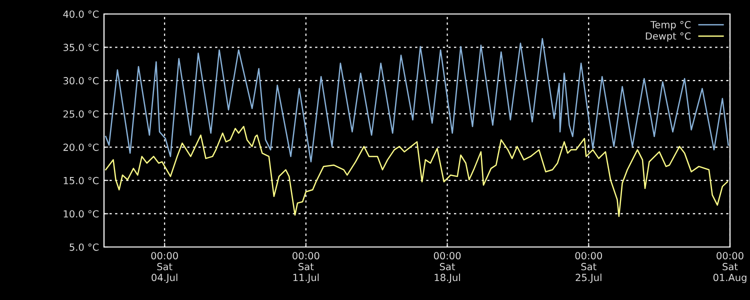 This screenshot has width=750, height=300. Describe the element at coordinates (84, 247) in the screenshot. I see `y-tick-label: 5.0 °C` at that location.